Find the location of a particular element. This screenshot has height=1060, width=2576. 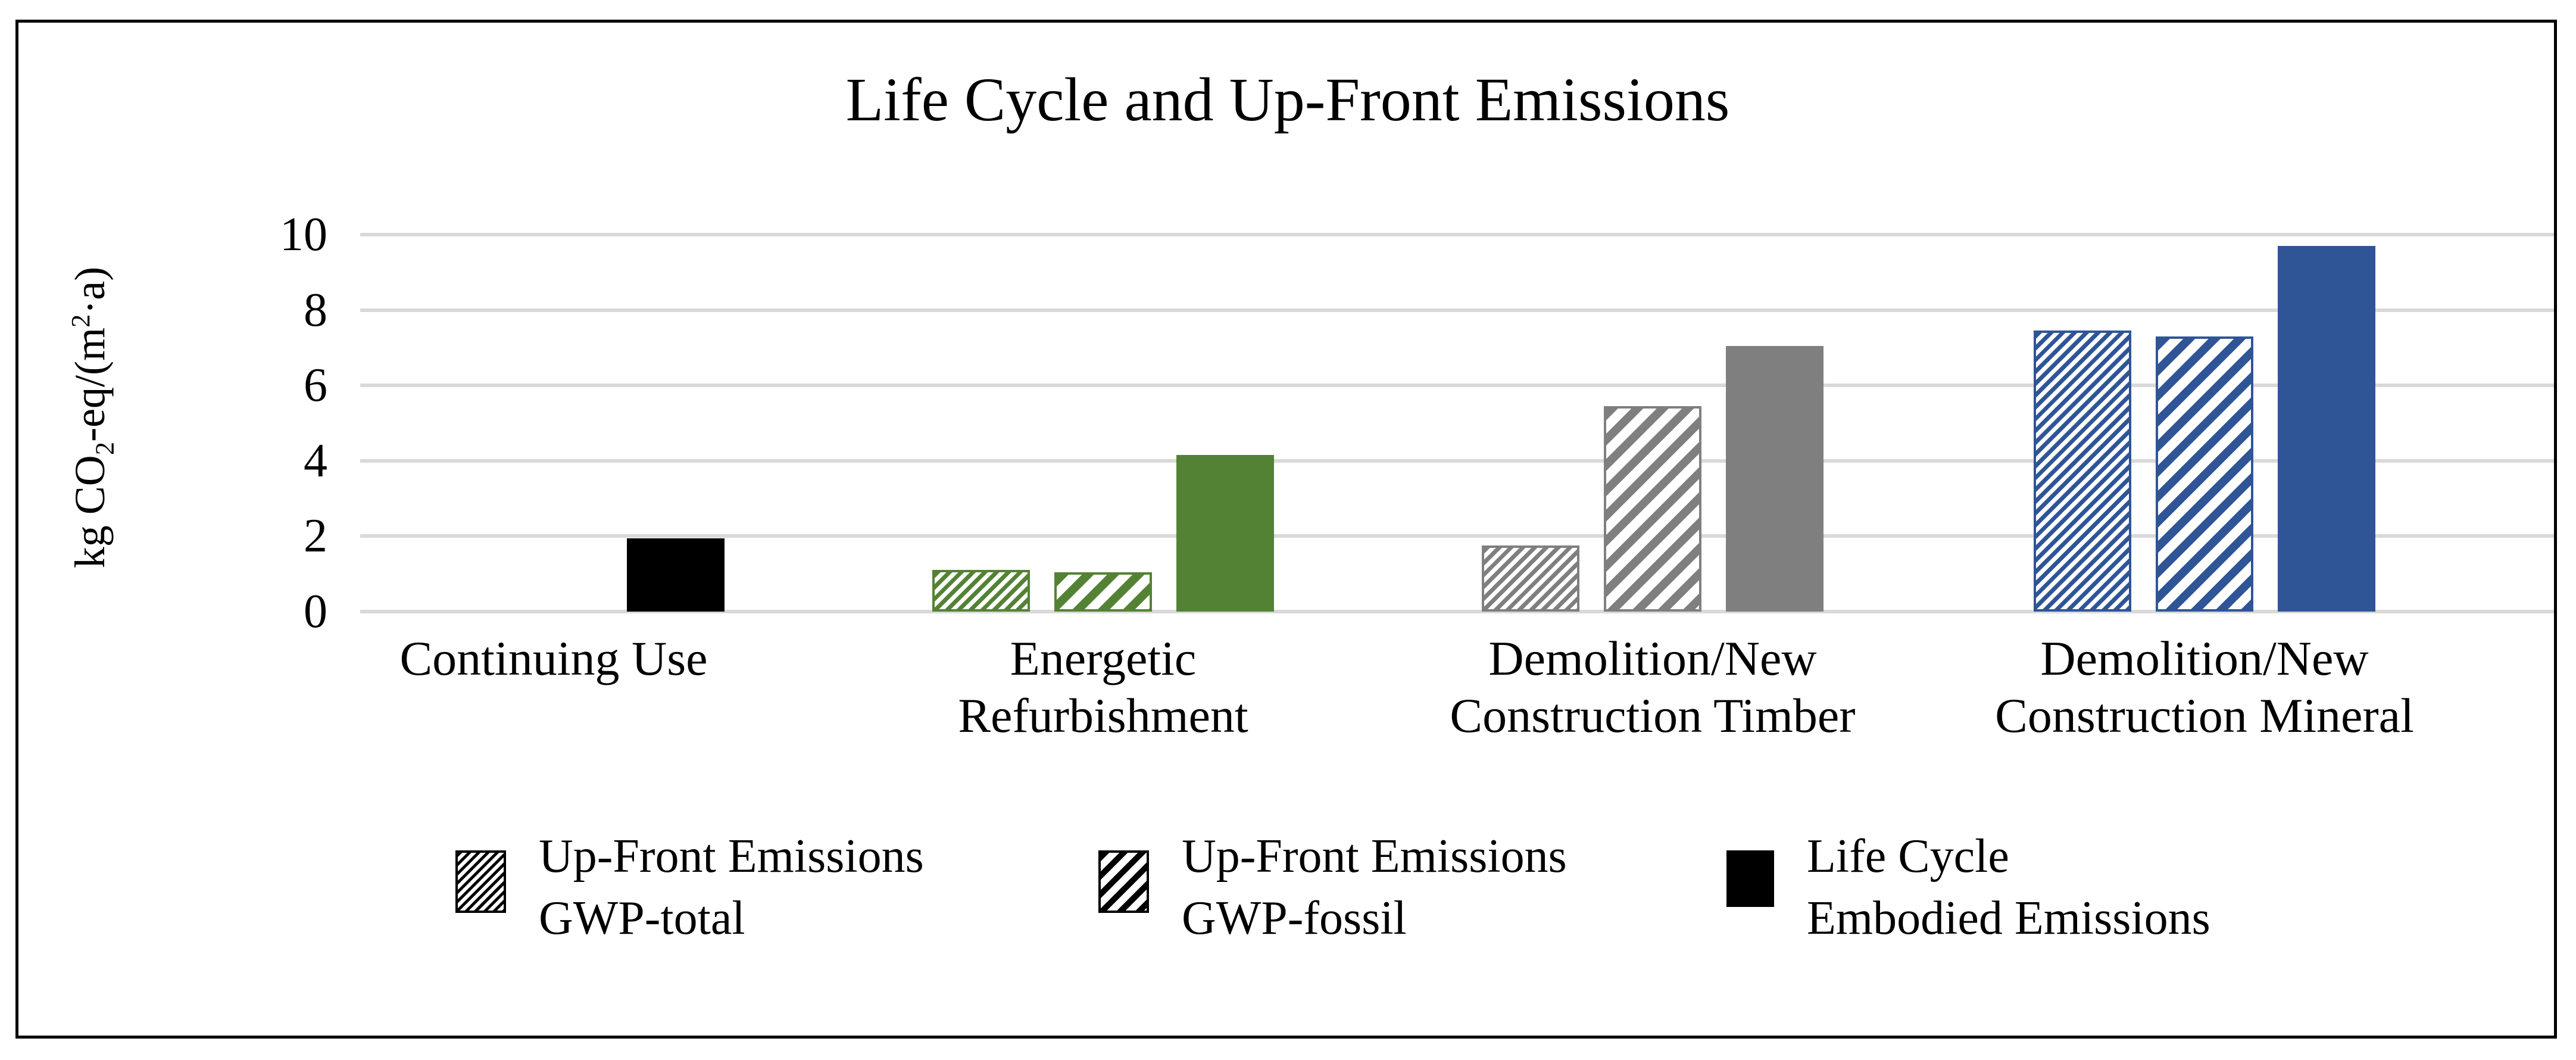

y-axis-title: kg CO2-eq/(m2·a) is located at coordinates (86, 417).